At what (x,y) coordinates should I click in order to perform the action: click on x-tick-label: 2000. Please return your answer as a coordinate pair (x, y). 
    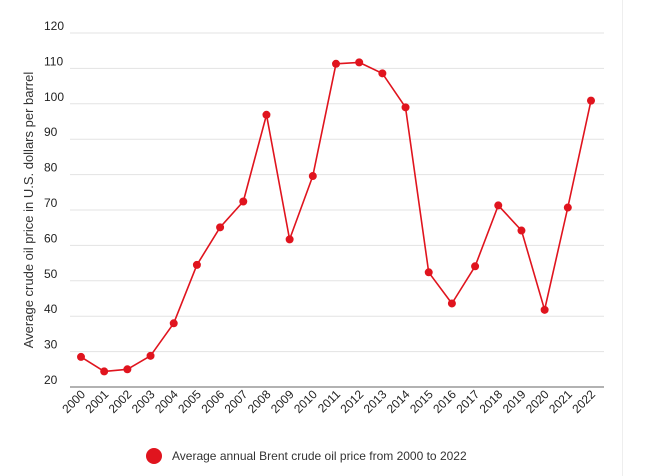
    Looking at the image, I should click on (73, 401).